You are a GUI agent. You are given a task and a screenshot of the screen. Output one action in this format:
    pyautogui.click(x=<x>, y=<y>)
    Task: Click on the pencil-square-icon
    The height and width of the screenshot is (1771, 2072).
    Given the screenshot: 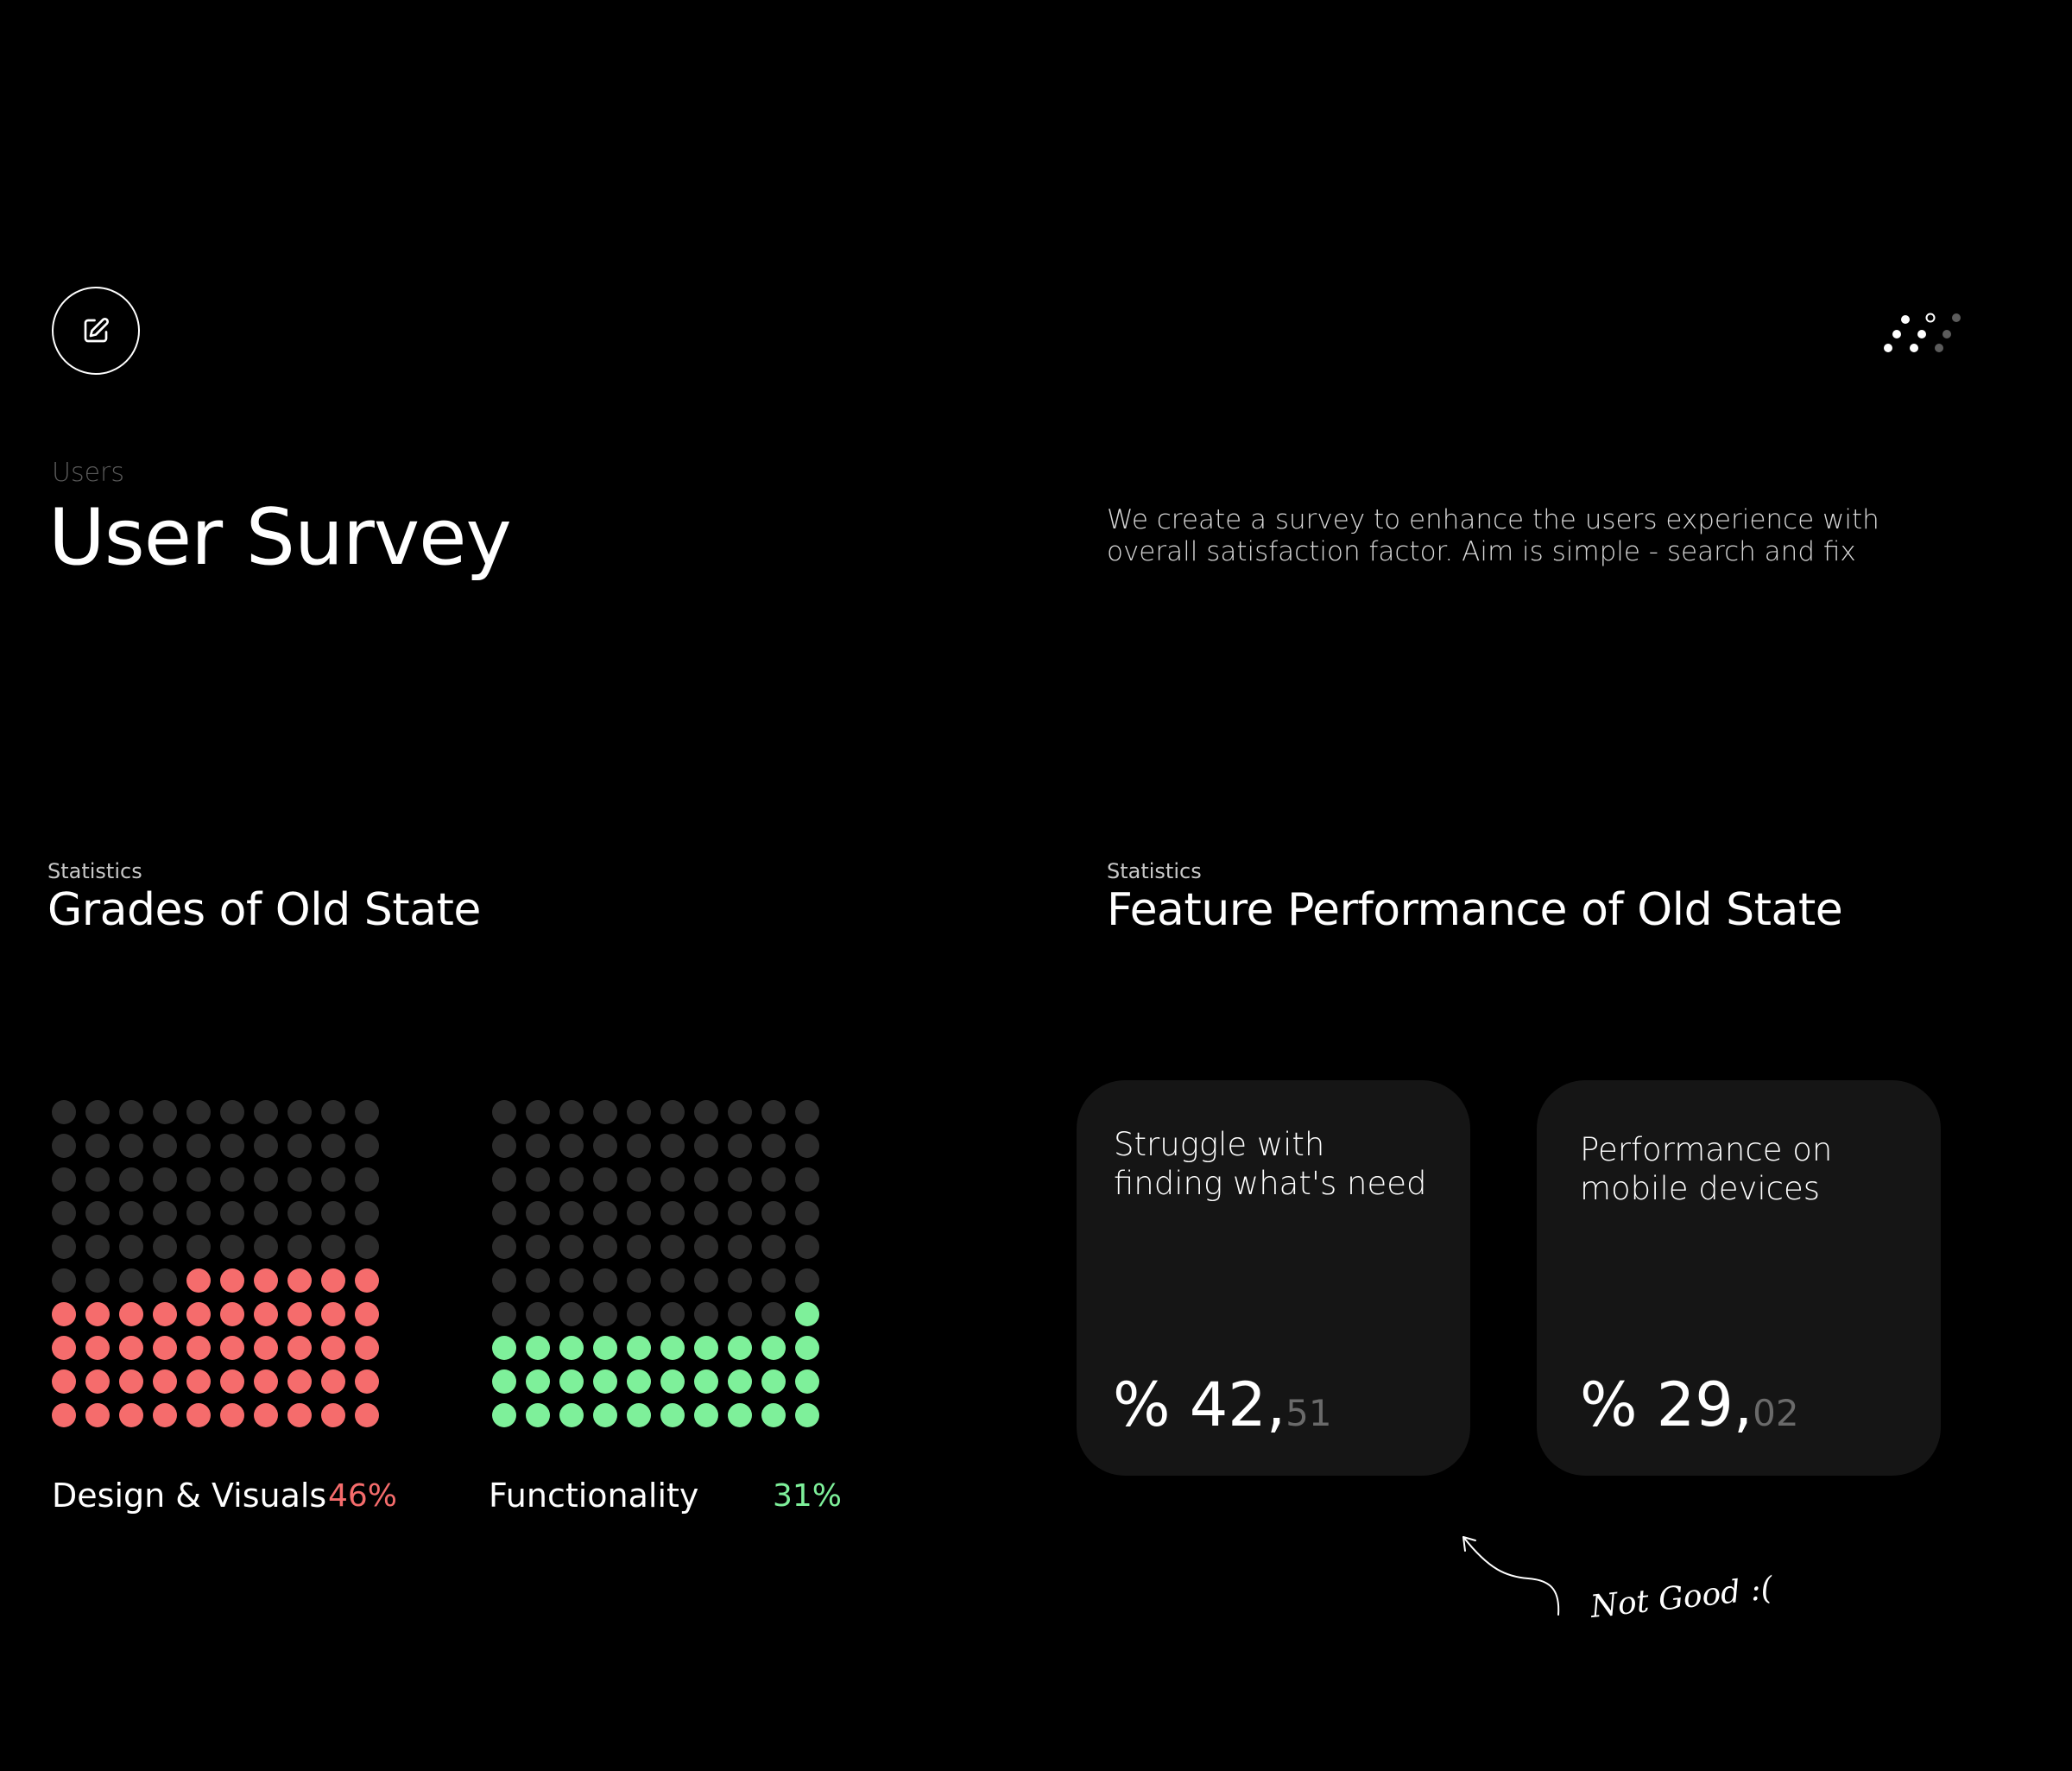 What is the action you would take?
    pyautogui.click(x=97, y=330)
    